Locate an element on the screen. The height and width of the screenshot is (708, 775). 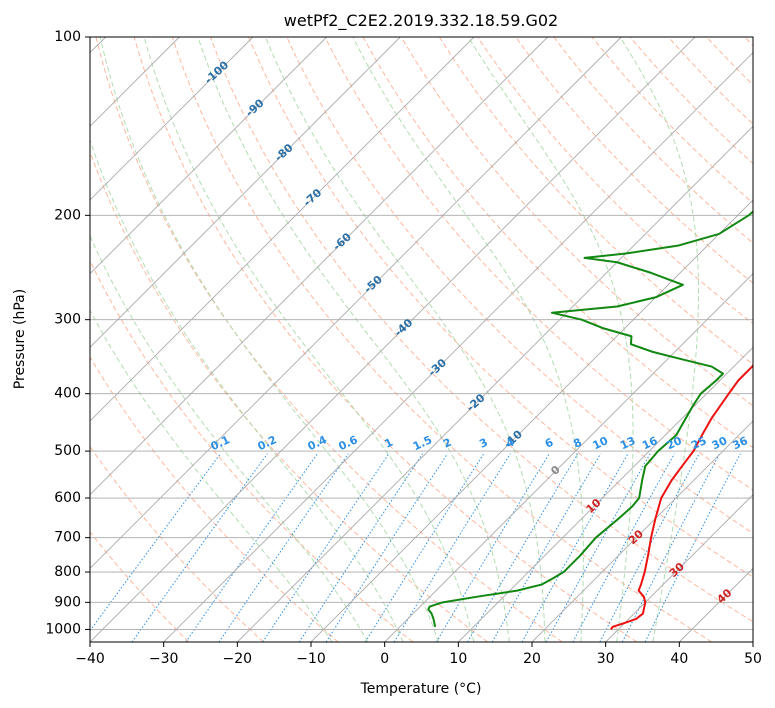
x-tick-label: −20 is located at coordinates (238, 659).